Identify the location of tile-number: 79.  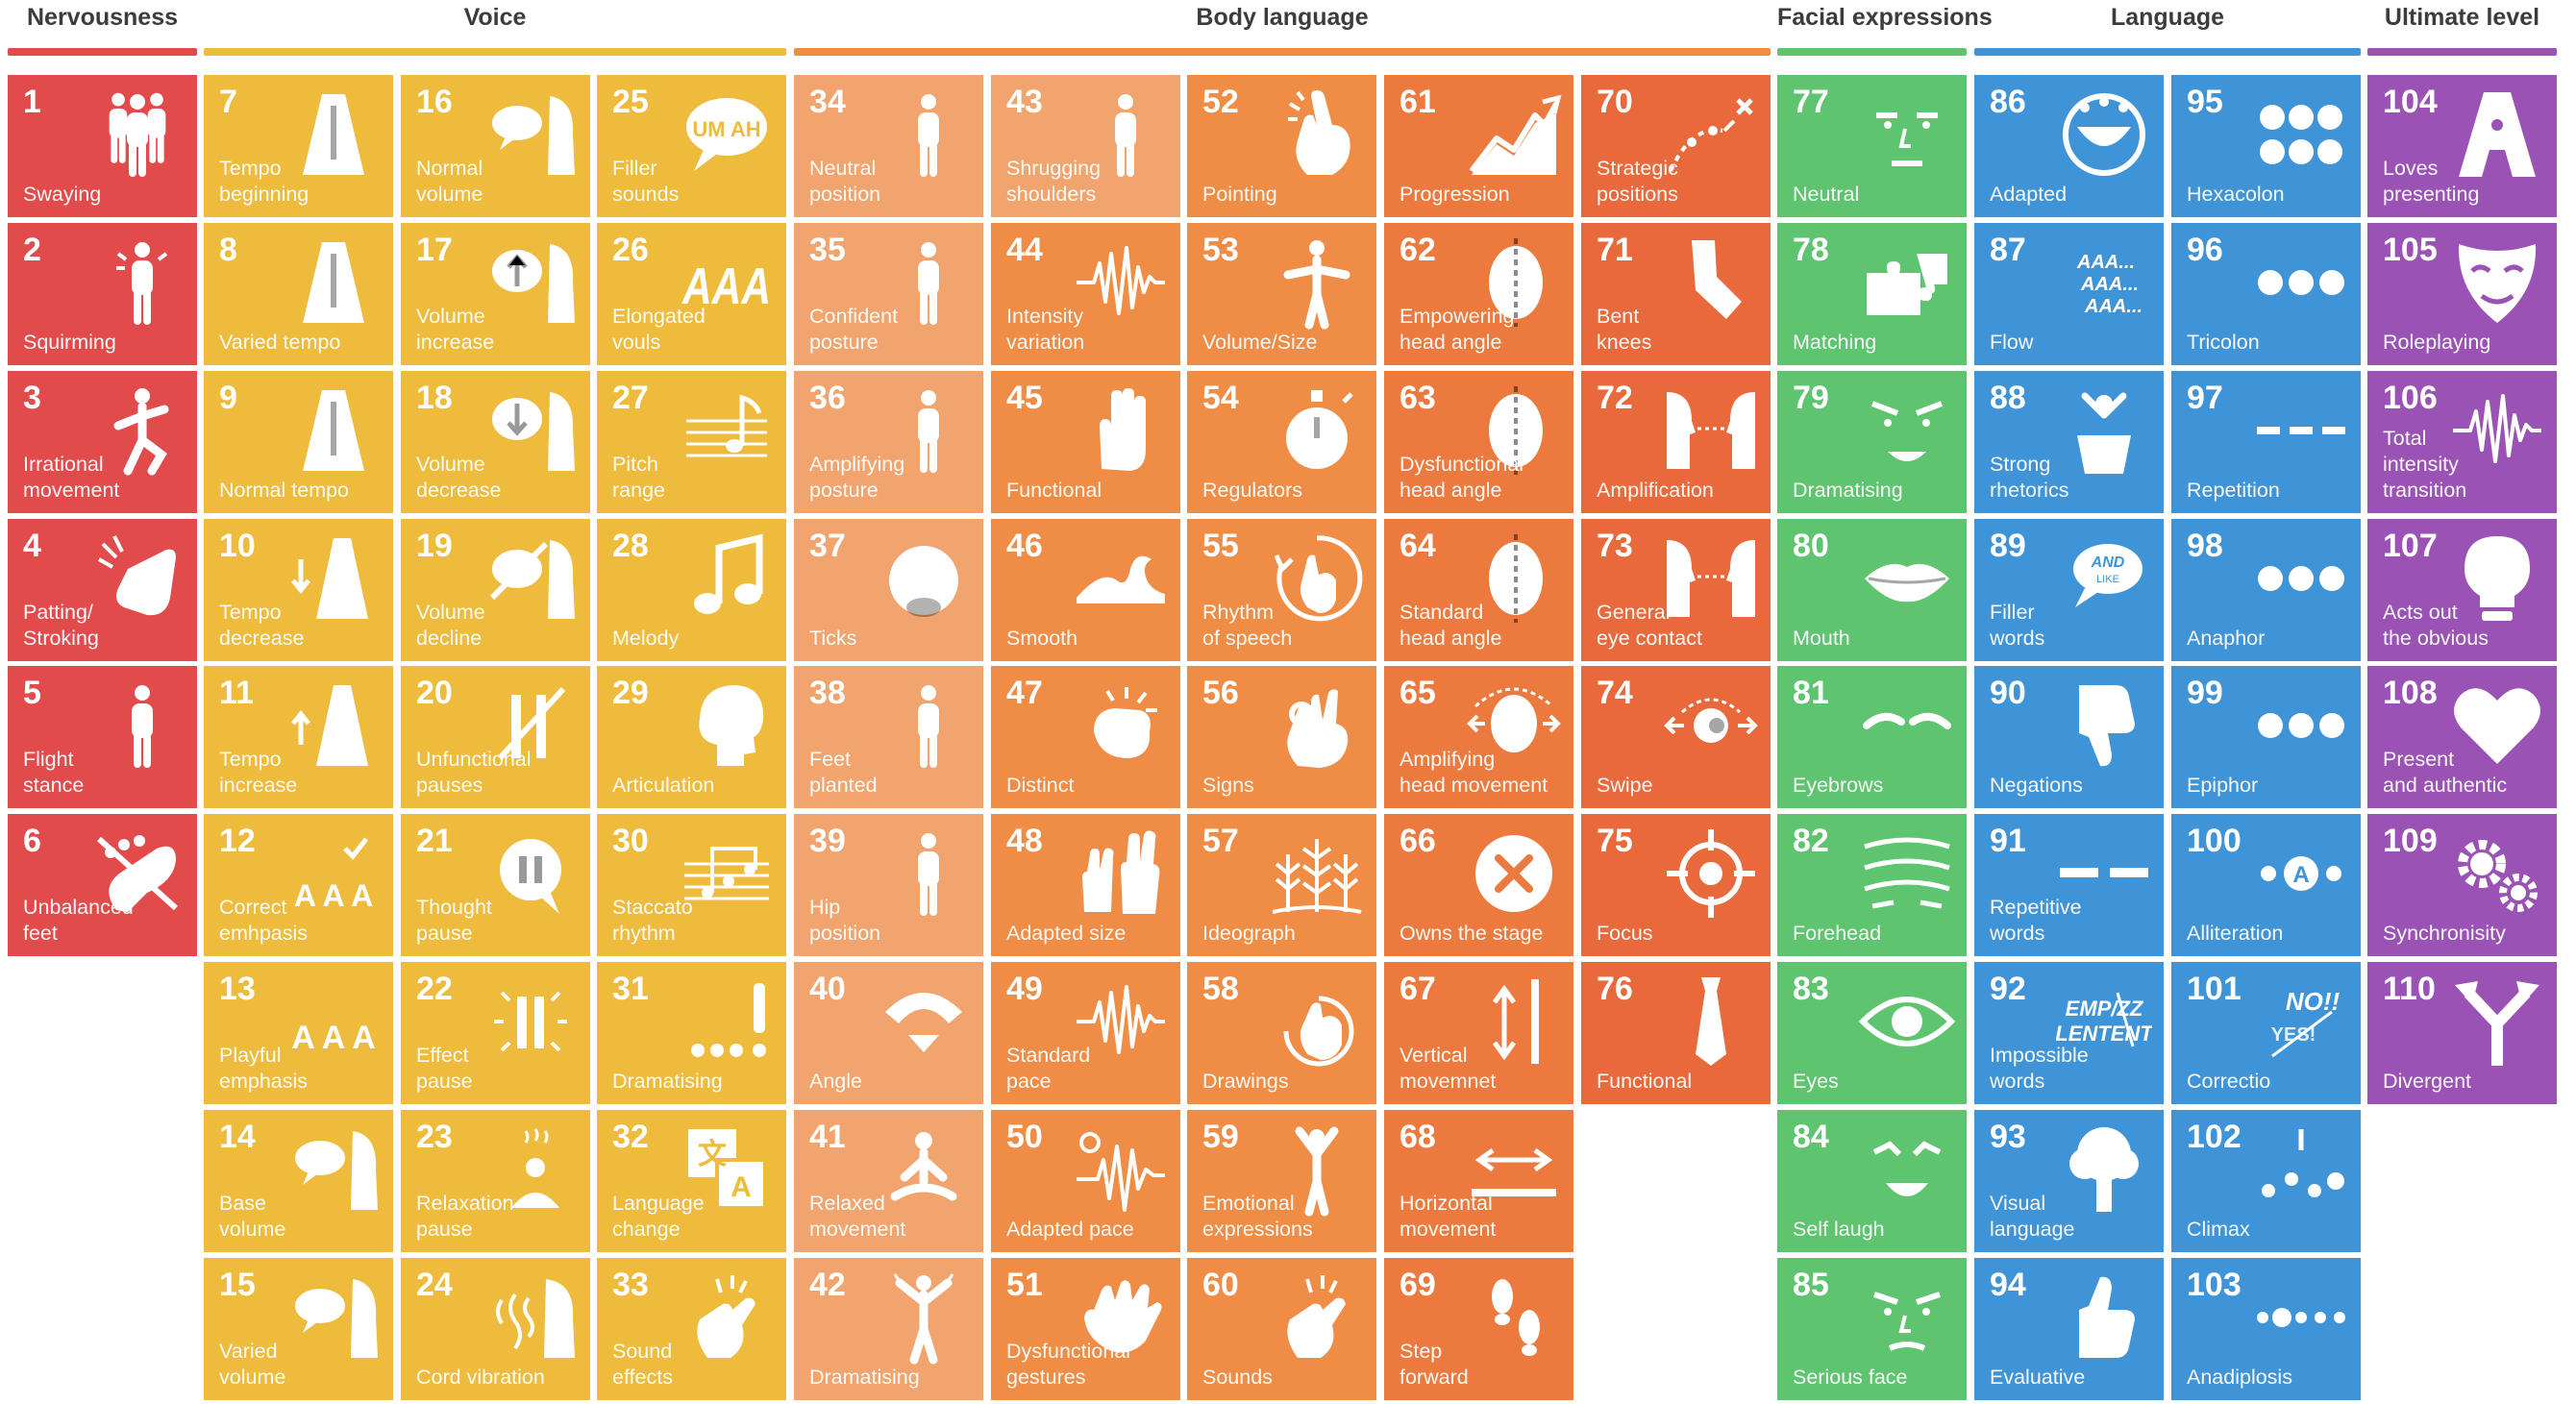
(1811, 398).